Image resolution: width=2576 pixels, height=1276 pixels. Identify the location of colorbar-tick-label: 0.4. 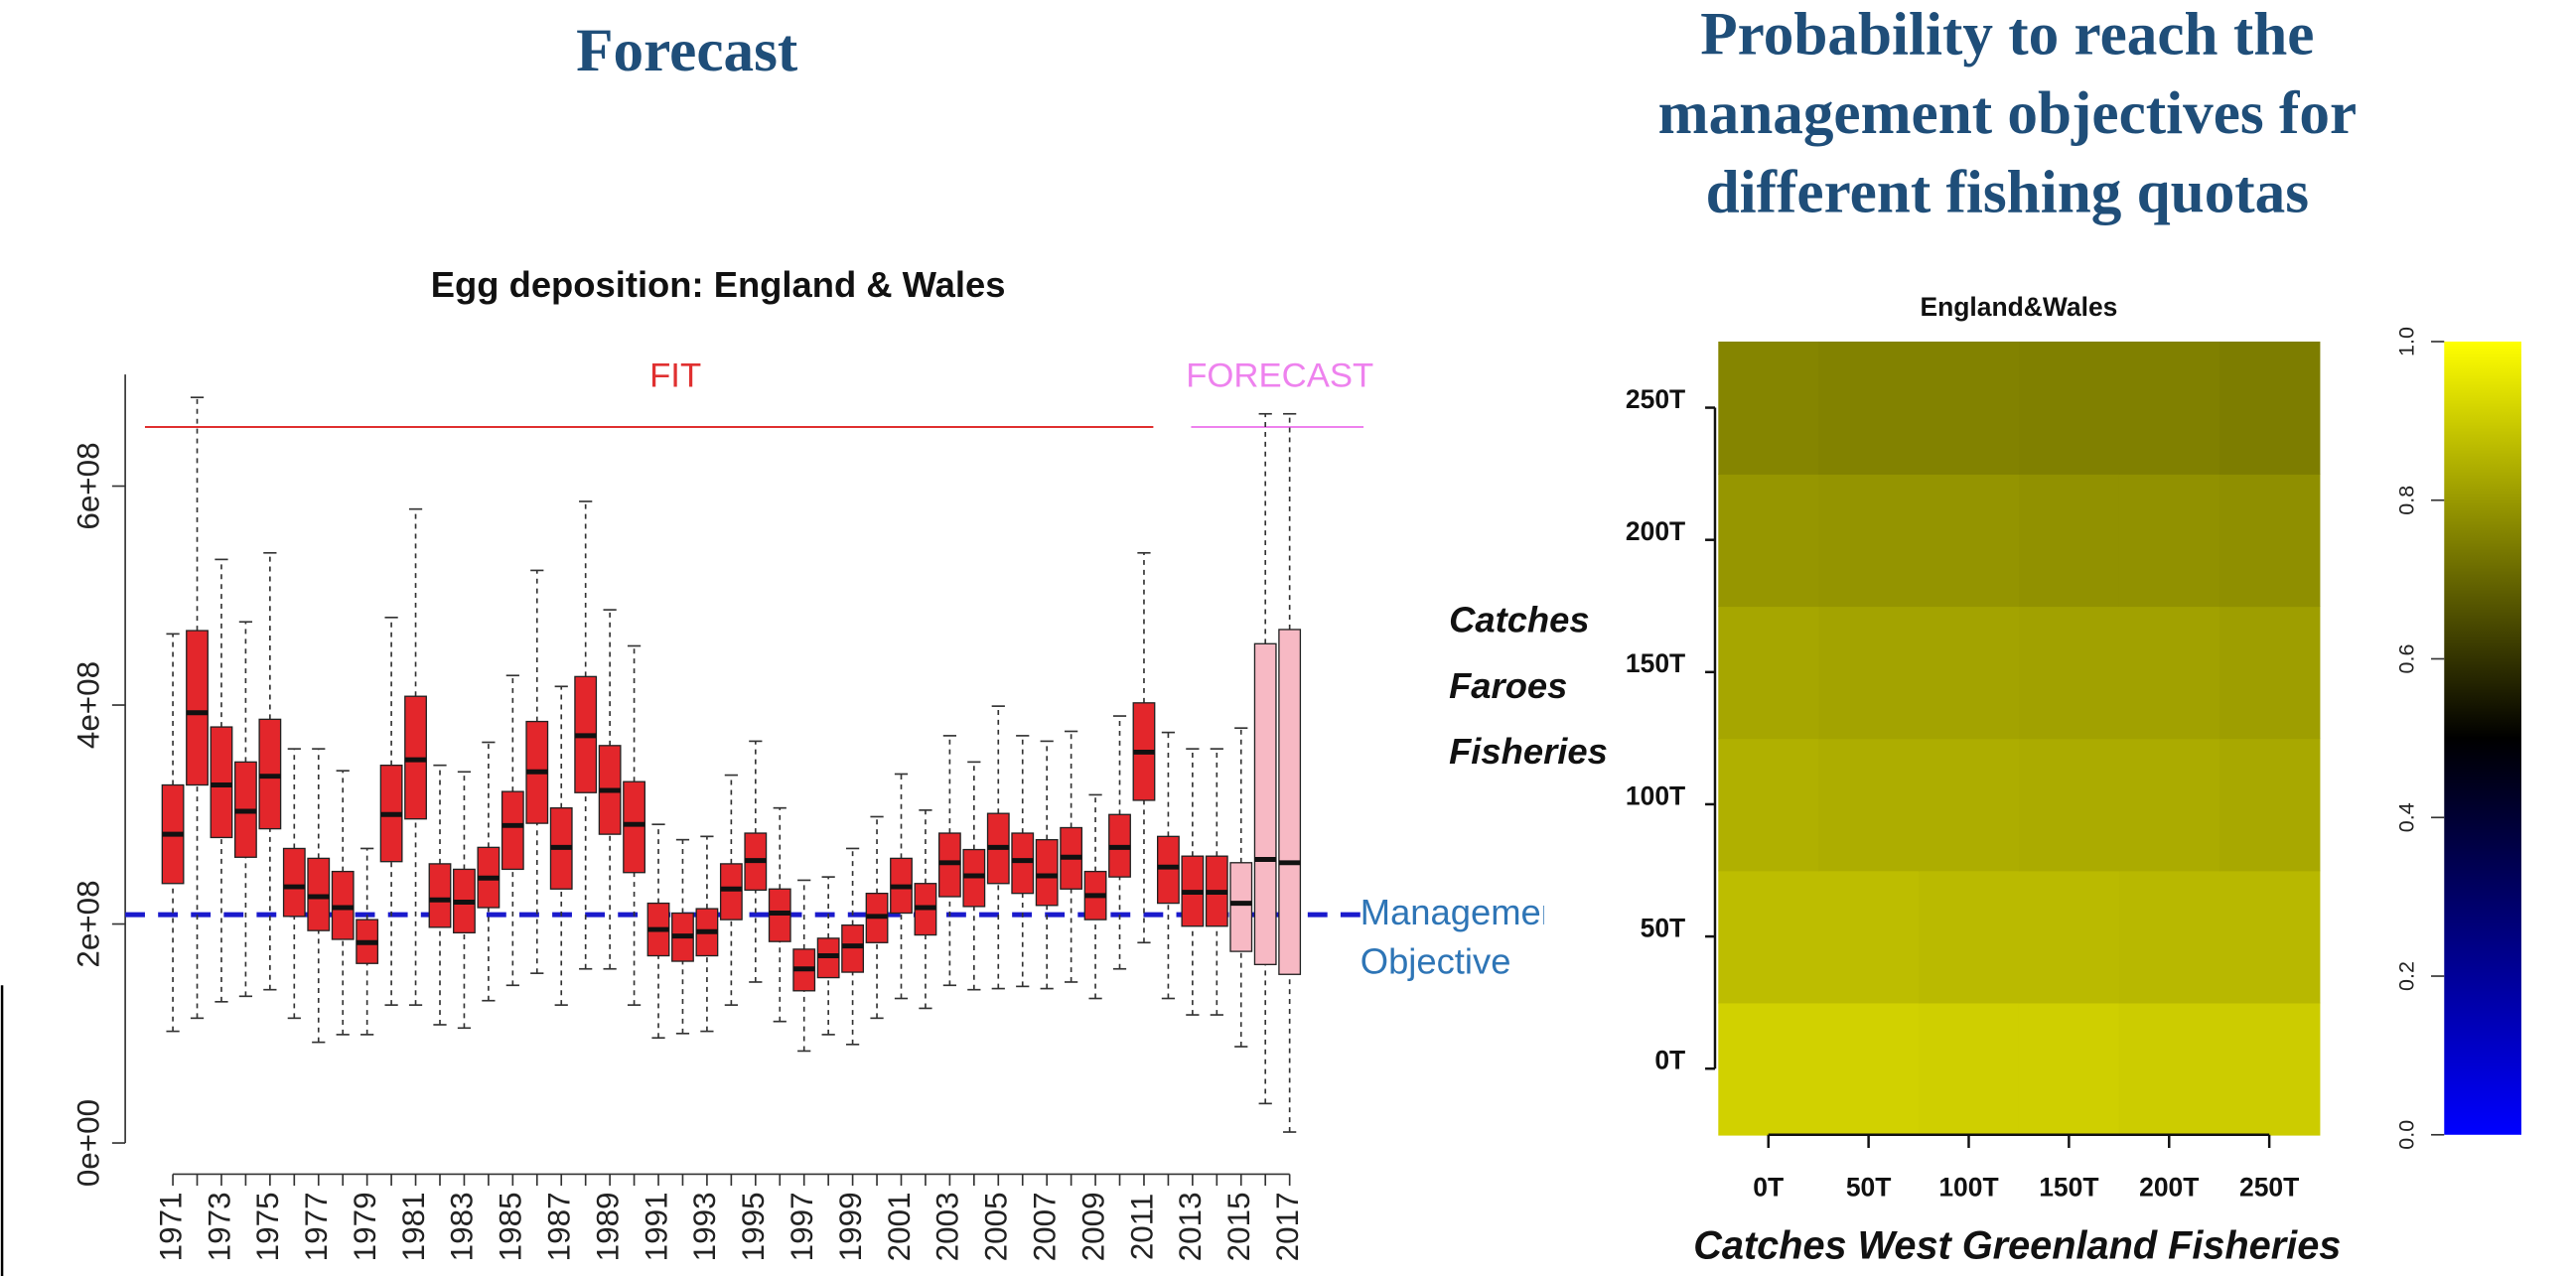
(2407, 817).